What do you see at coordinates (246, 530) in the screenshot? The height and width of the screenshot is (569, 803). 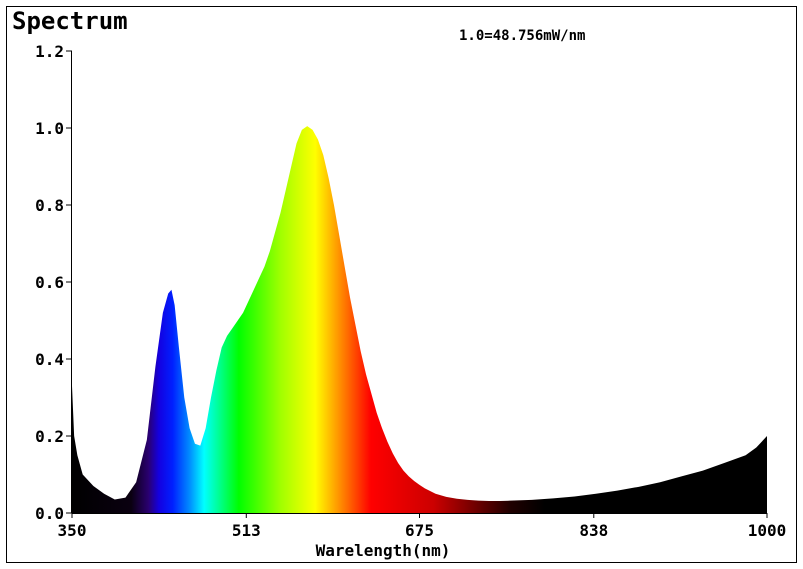 I see `x-tick-label: 513` at bounding box center [246, 530].